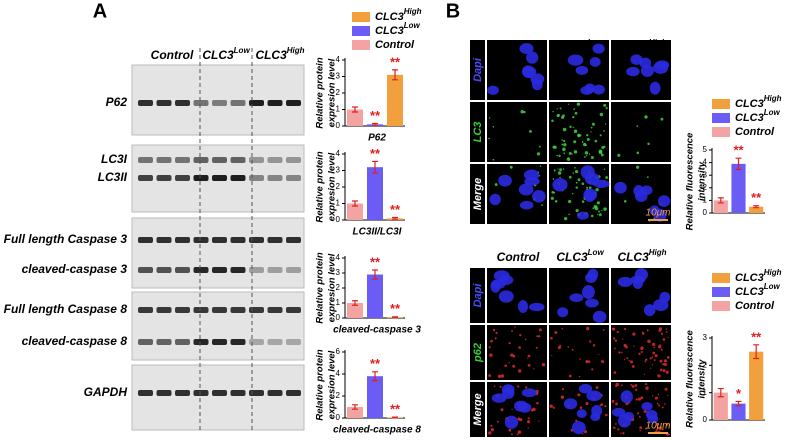 Image resolution: width=790 pixels, height=440 pixels. I want to click on error-bar, so click(395, 417).